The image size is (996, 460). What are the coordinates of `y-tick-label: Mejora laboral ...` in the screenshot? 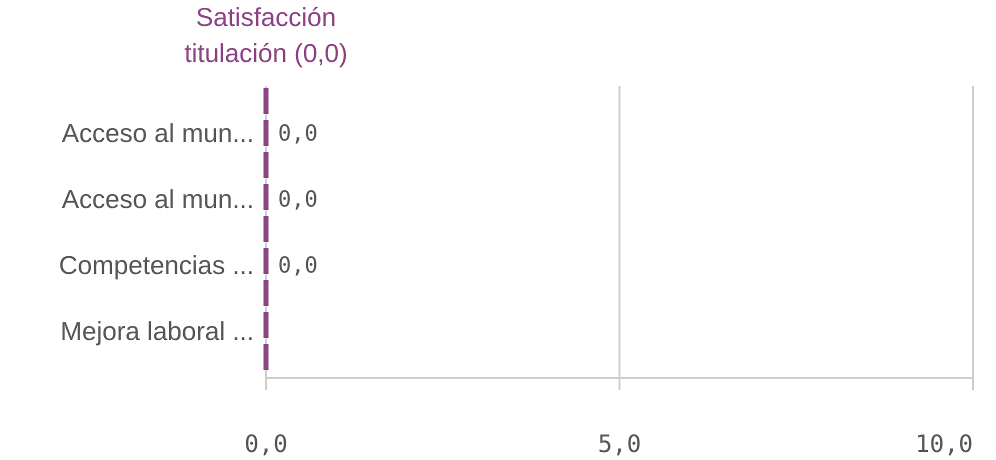 It's located at (157, 331).